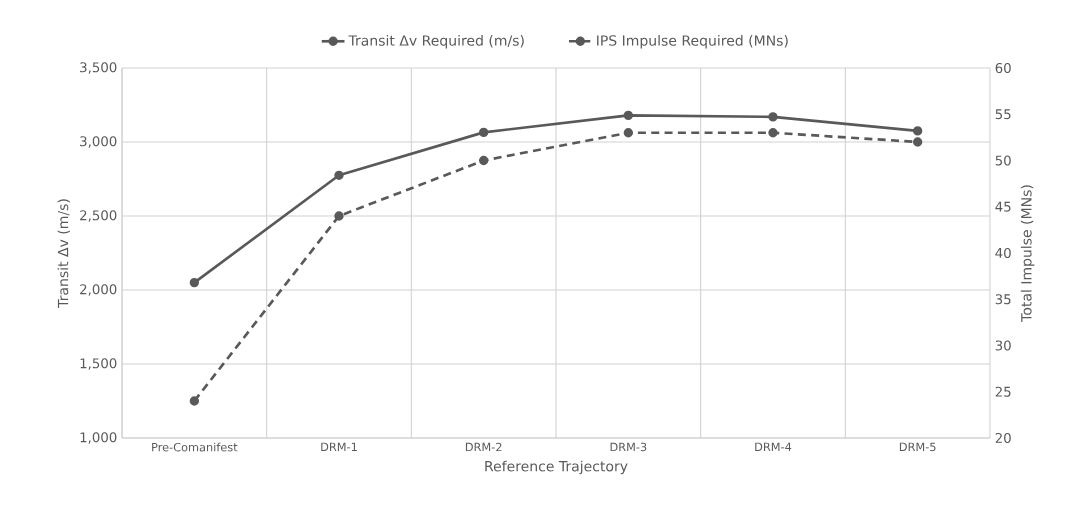 This screenshot has height=511, width=1076. I want to click on y2-tick-label: 45, so click(1003, 206).